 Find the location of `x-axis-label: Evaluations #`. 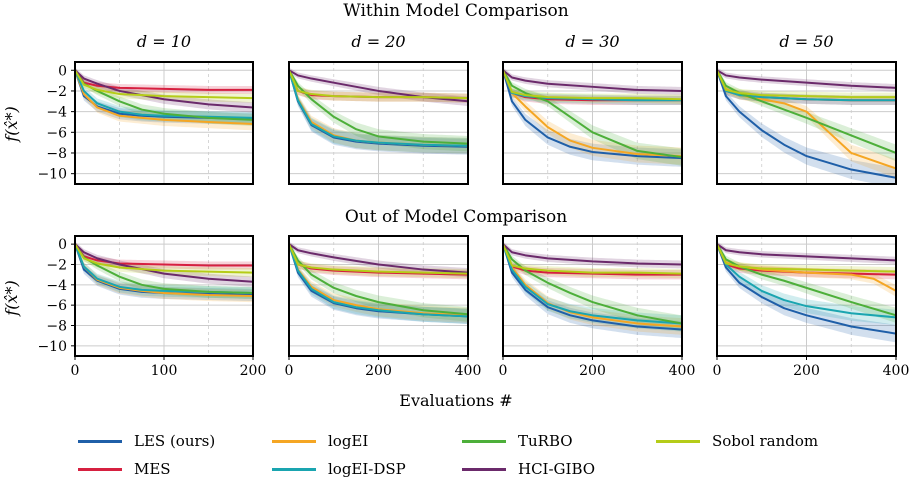

x-axis-label: Evaluations # is located at coordinates (455, 400).